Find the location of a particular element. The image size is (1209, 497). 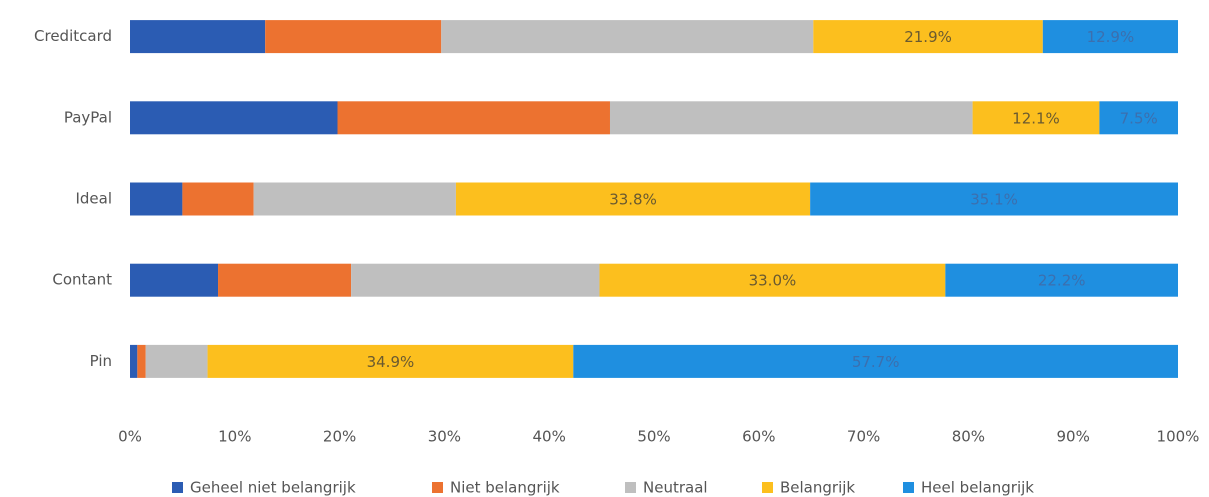

x-tick-label: 30% is located at coordinates (444, 437).